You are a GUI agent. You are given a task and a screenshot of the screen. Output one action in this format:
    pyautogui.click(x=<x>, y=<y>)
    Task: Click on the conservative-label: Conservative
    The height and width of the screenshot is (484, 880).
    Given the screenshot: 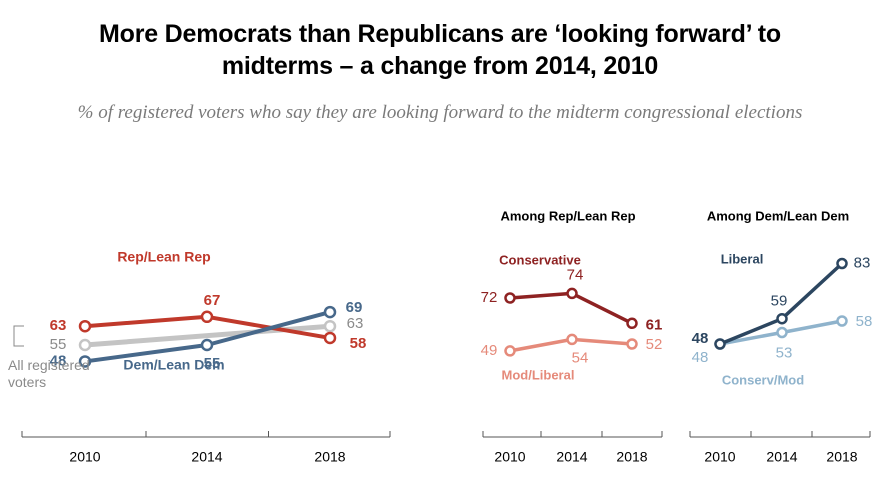 What is the action you would take?
    pyautogui.click(x=540, y=259)
    